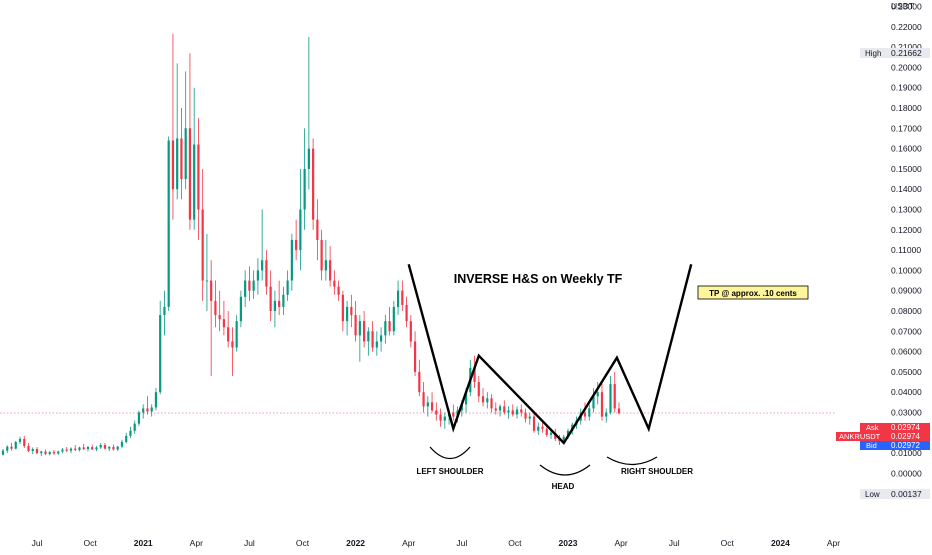  I want to click on target-label: TP @ approx. .10 cents, so click(753, 292).